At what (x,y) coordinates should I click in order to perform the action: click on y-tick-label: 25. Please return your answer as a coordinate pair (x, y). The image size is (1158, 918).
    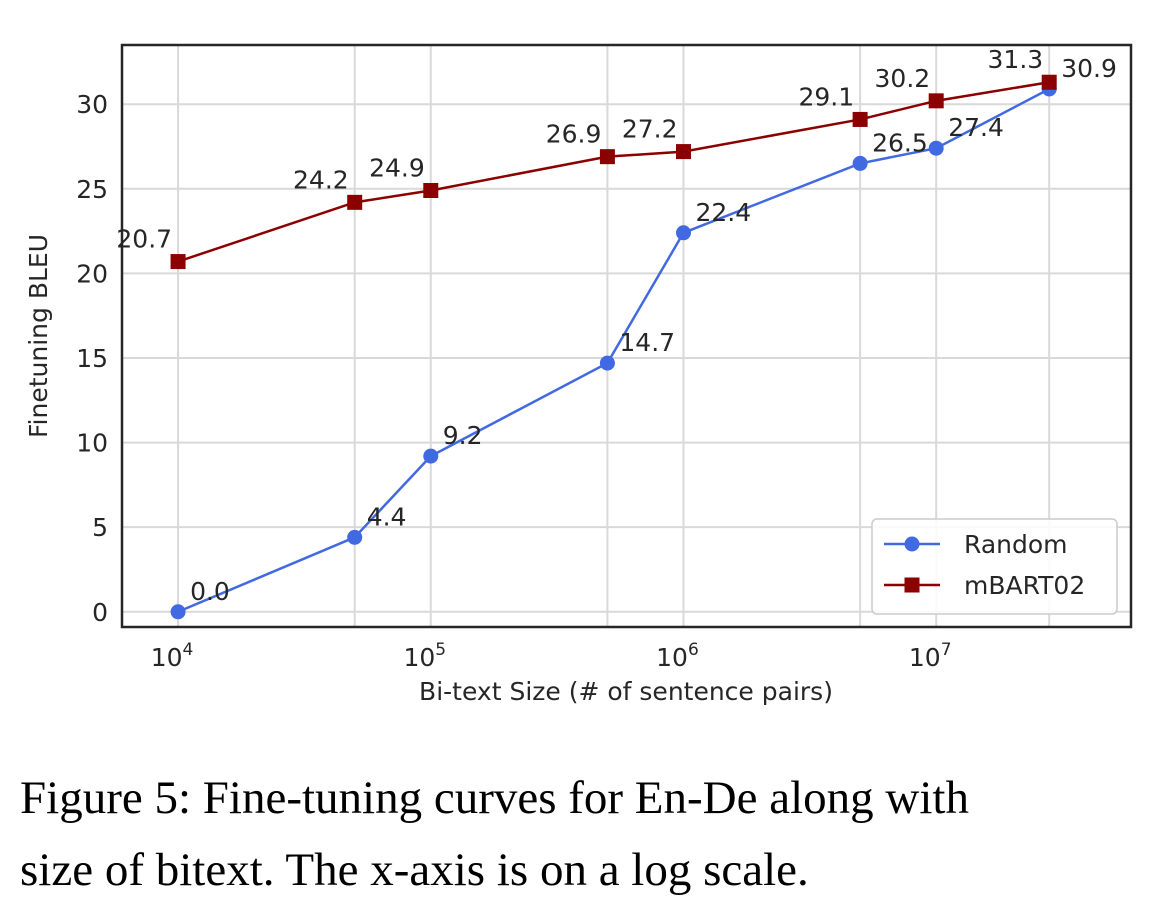
    Looking at the image, I should click on (92, 189).